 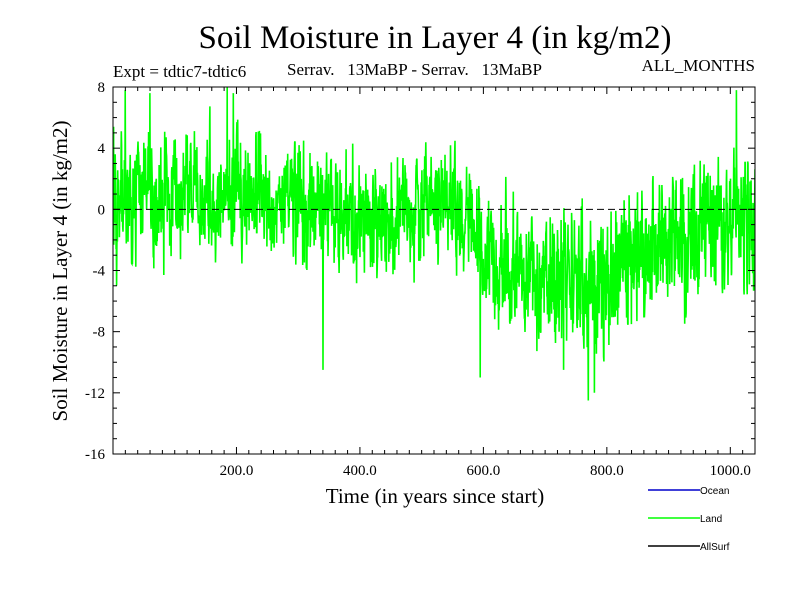 What do you see at coordinates (95, 394) in the screenshot?
I see `y-tick-label: -12` at bounding box center [95, 394].